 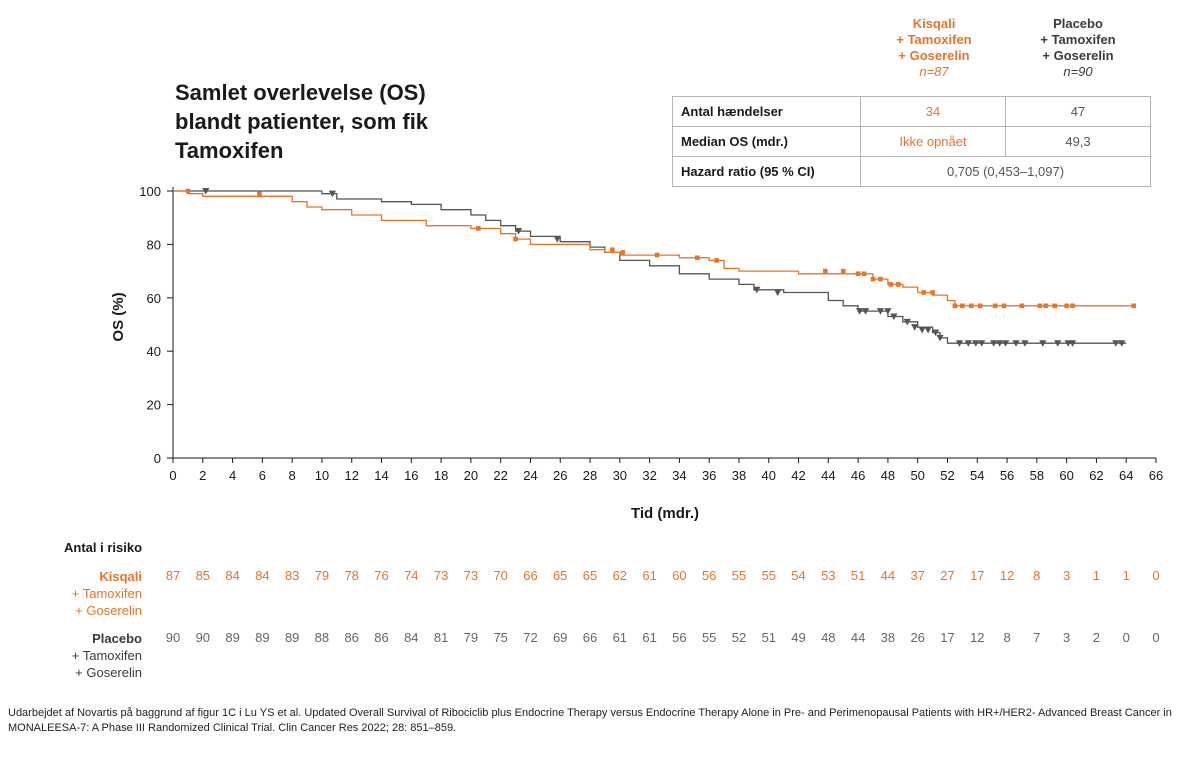 What do you see at coordinates (828, 575) in the screenshot?
I see `risk-count-kisqali: 53` at bounding box center [828, 575].